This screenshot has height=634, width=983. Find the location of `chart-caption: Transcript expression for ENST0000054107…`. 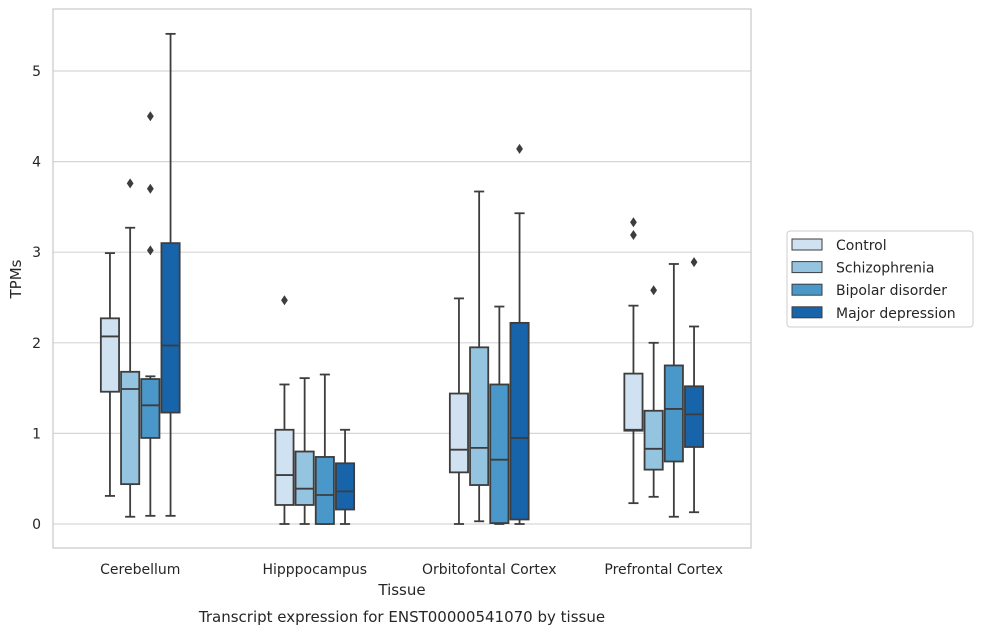

chart-caption: Transcript expression for ENST0000054107… is located at coordinates (401, 617).